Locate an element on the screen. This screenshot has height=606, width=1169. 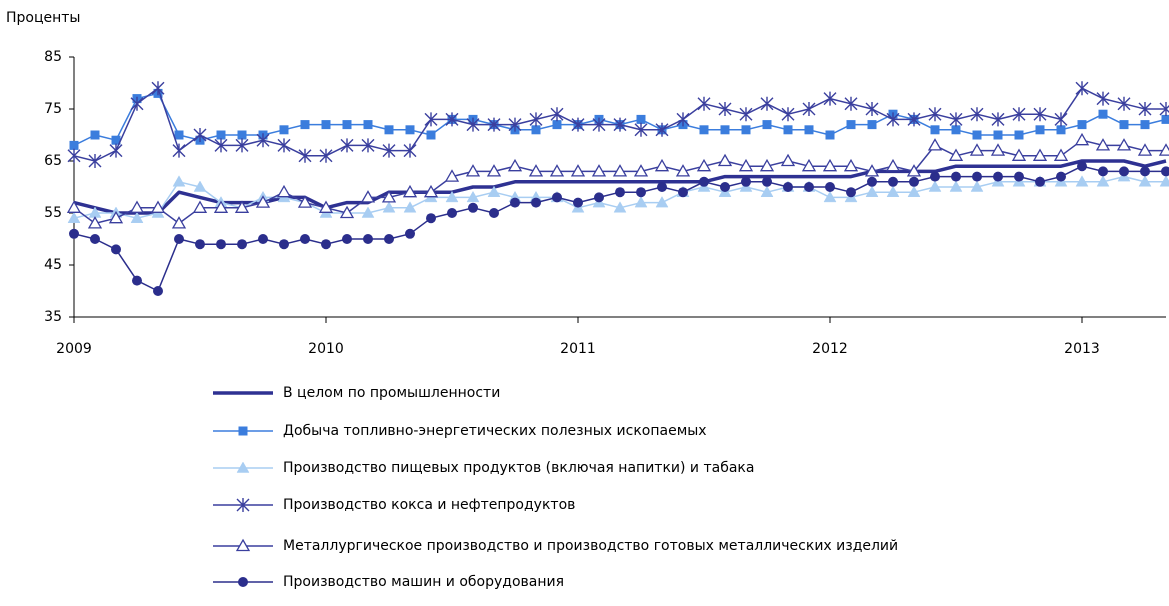
y-axis-label: Проценты is located at coordinates (43, 18).